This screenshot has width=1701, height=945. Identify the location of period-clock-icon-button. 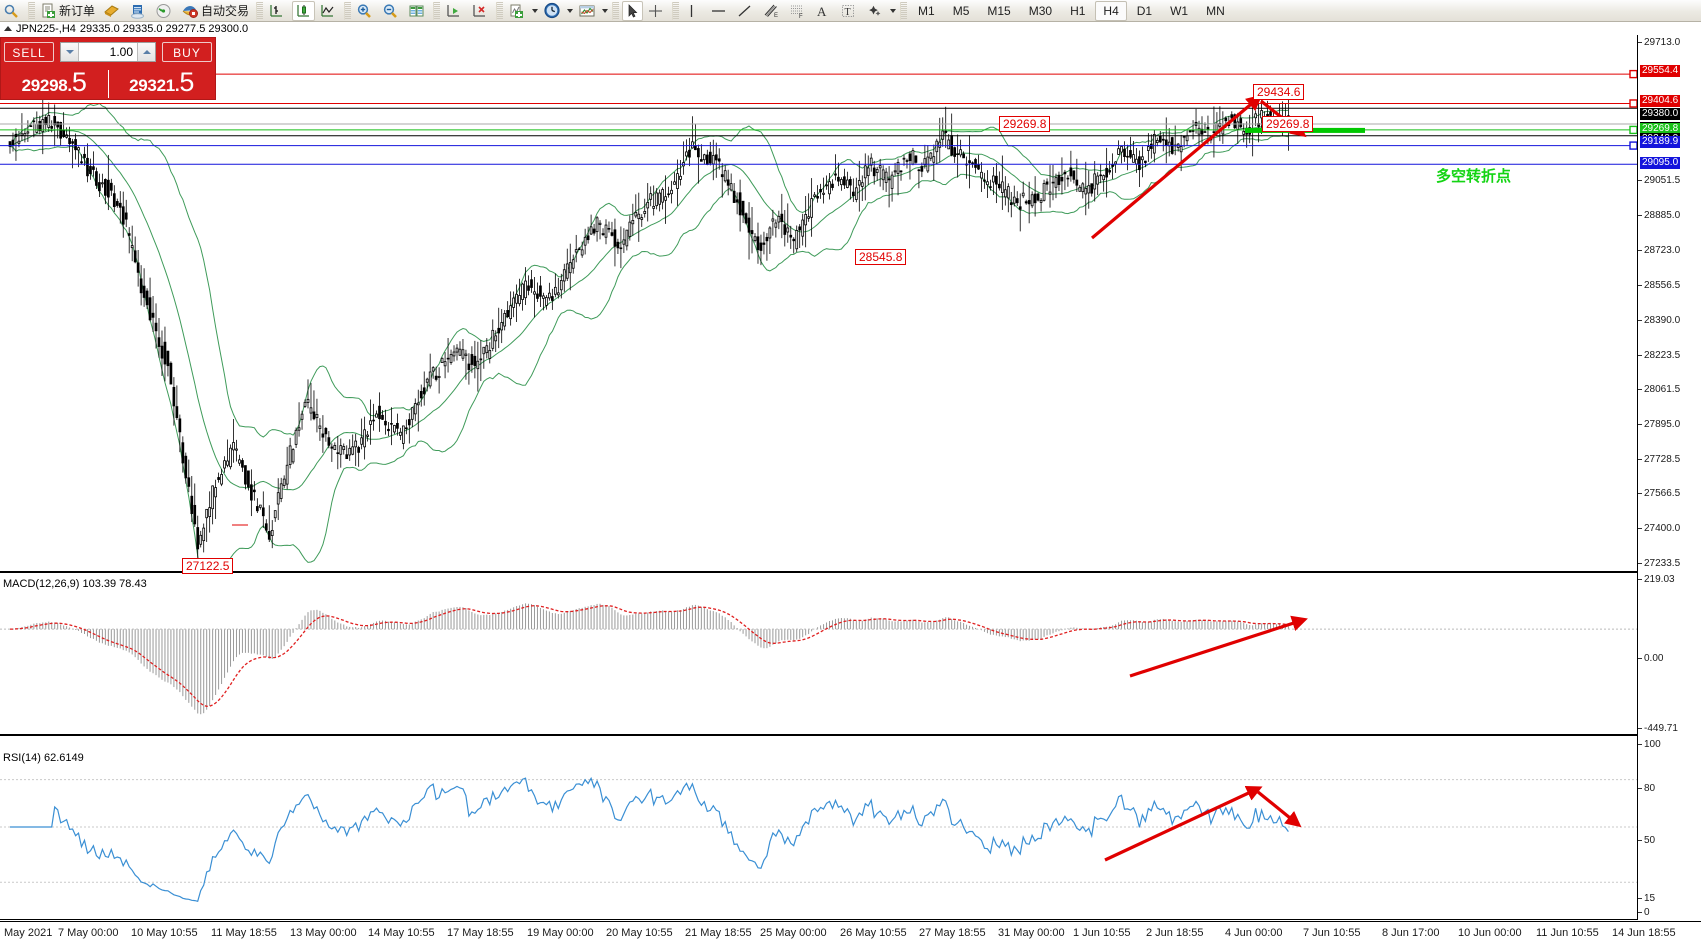
(553, 11).